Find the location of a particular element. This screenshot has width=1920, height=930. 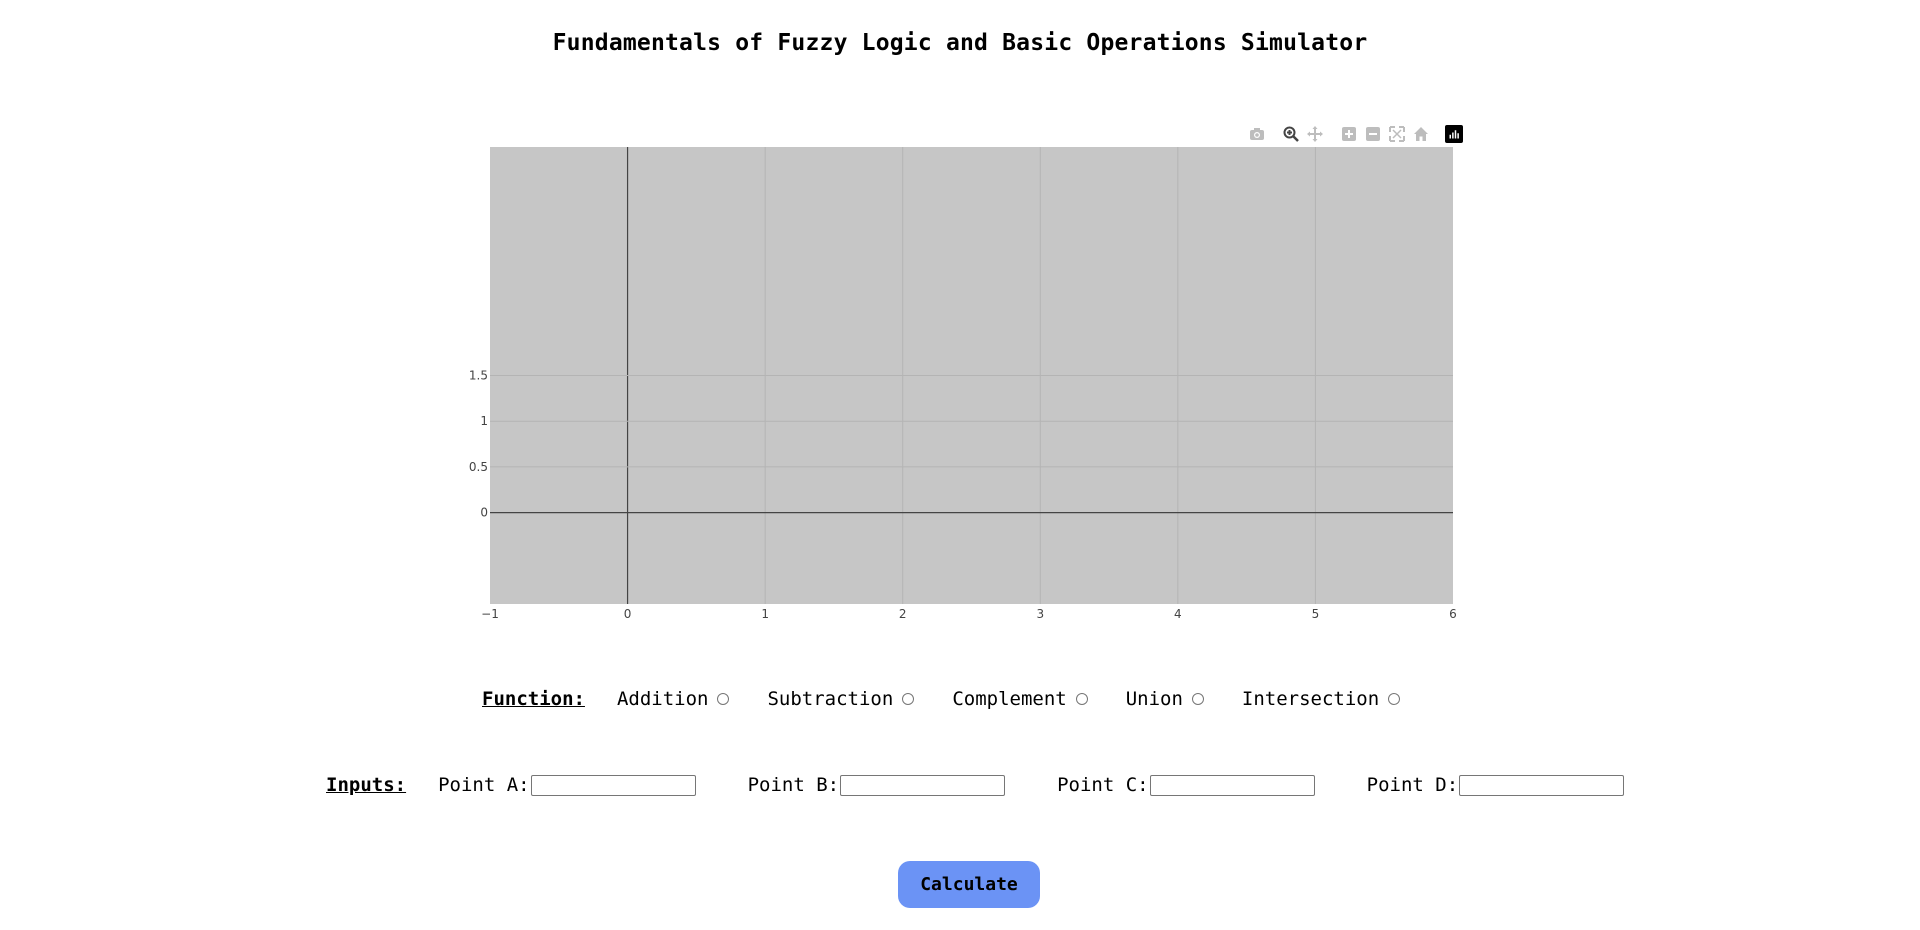

point-b-group: Point B: is located at coordinates (877, 785).